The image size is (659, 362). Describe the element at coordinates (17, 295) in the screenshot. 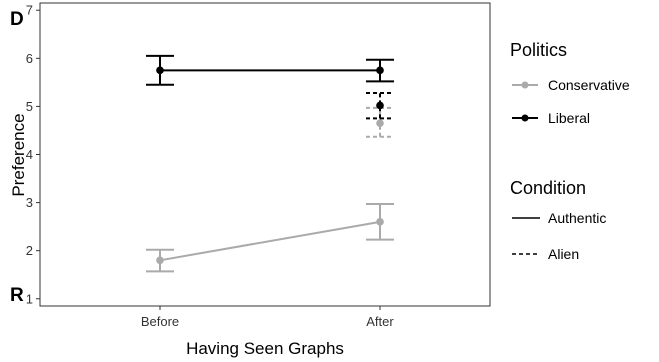

I see `y-bottom-end-label: R` at that location.